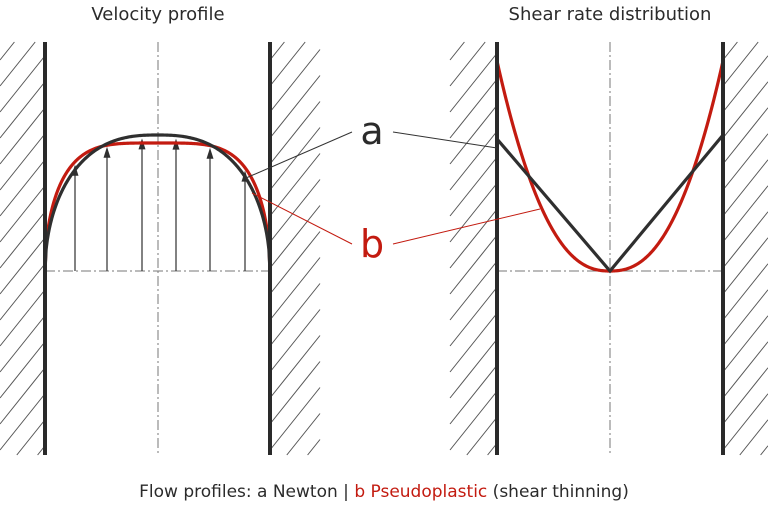 This screenshot has height=513, width=768. What do you see at coordinates (247, 492) in the screenshot?
I see `caption-newtonian: Flow profiles: a Newton |` at bounding box center [247, 492].